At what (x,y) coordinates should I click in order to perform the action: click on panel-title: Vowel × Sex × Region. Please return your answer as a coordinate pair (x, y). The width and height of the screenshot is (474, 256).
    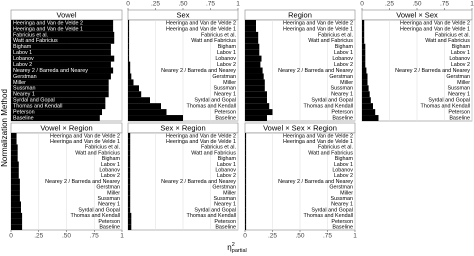
    Looking at the image, I should click on (300, 127).